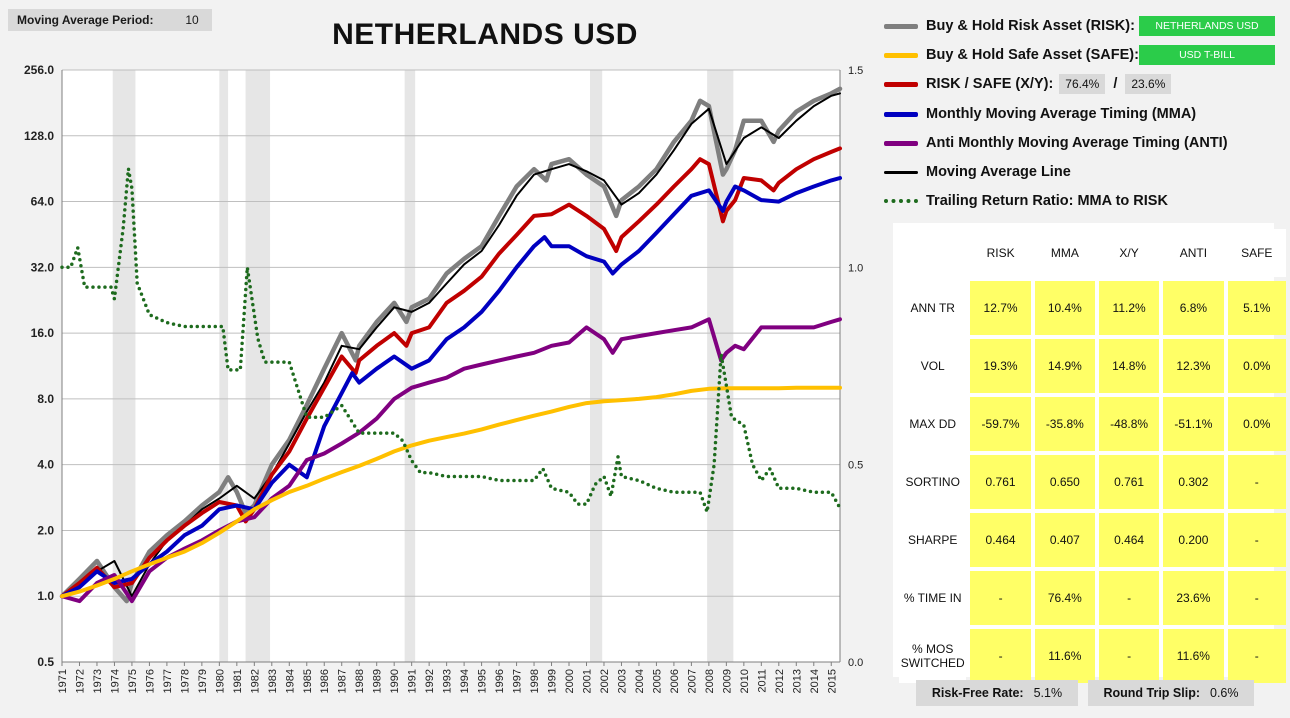 The width and height of the screenshot is (1290, 718). Describe the element at coordinates (1064, 656) in the screenshot. I see `stats-cell: 11.6%` at that location.